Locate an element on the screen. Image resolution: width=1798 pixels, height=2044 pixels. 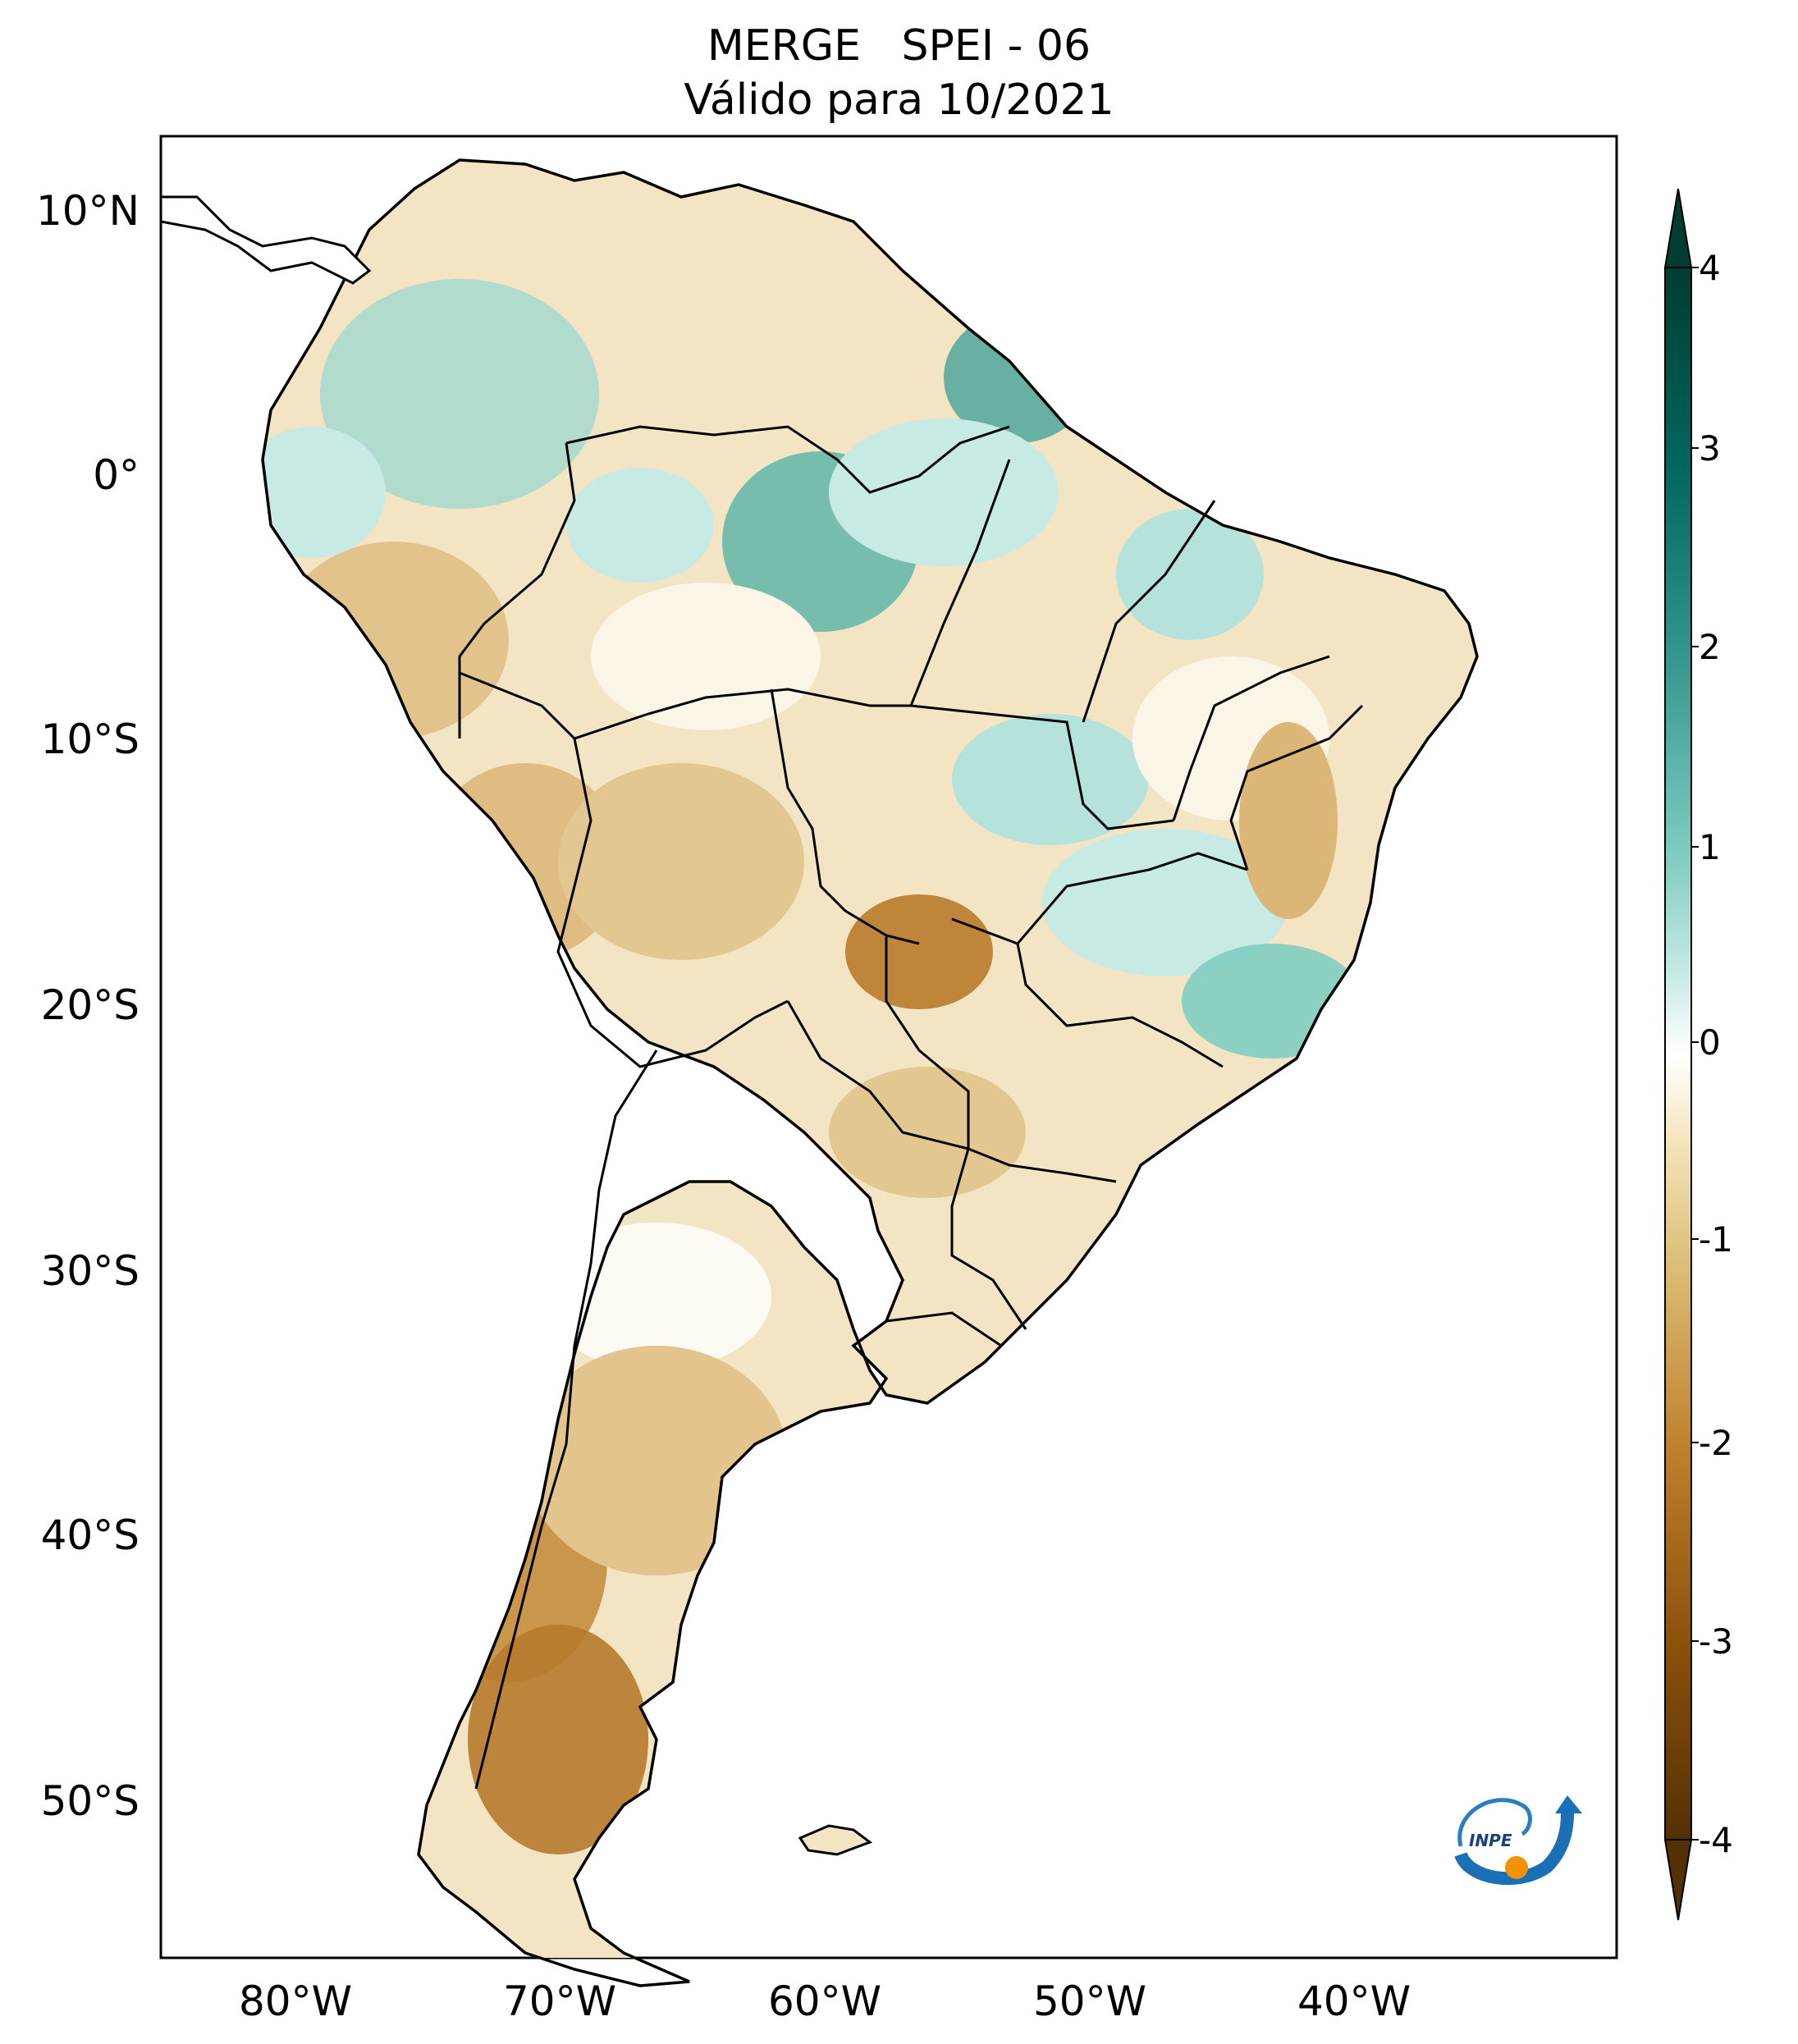
lat-label-10s: 10°S is located at coordinates (90, 739).